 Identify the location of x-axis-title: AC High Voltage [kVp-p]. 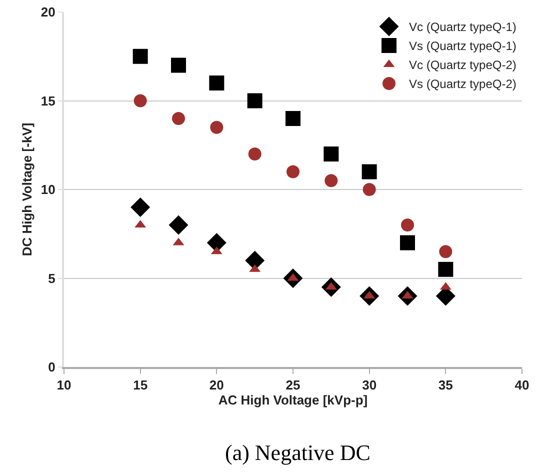
(293, 400).